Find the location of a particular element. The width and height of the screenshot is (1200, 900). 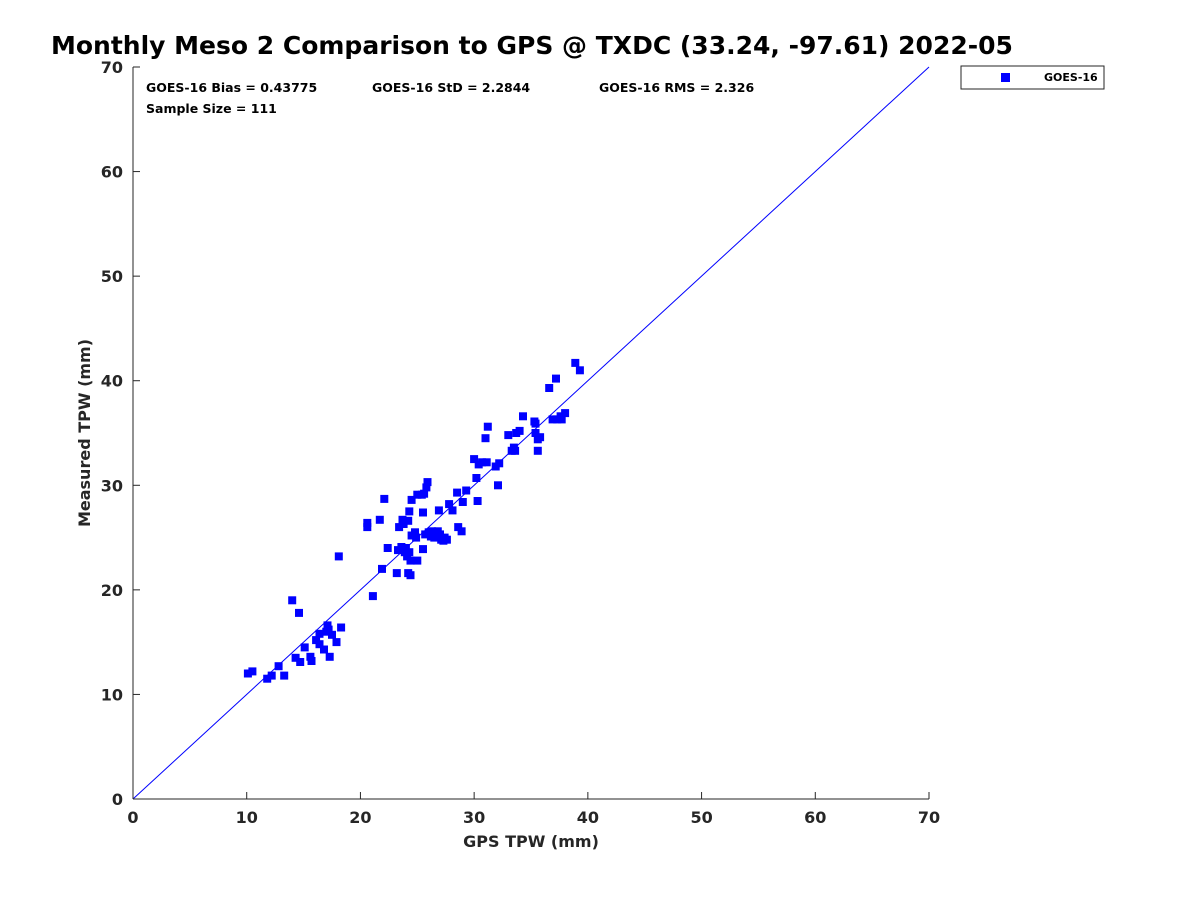

stat-bias: GOES-16 Bias = 0.43775 is located at coordinates (231, 87).